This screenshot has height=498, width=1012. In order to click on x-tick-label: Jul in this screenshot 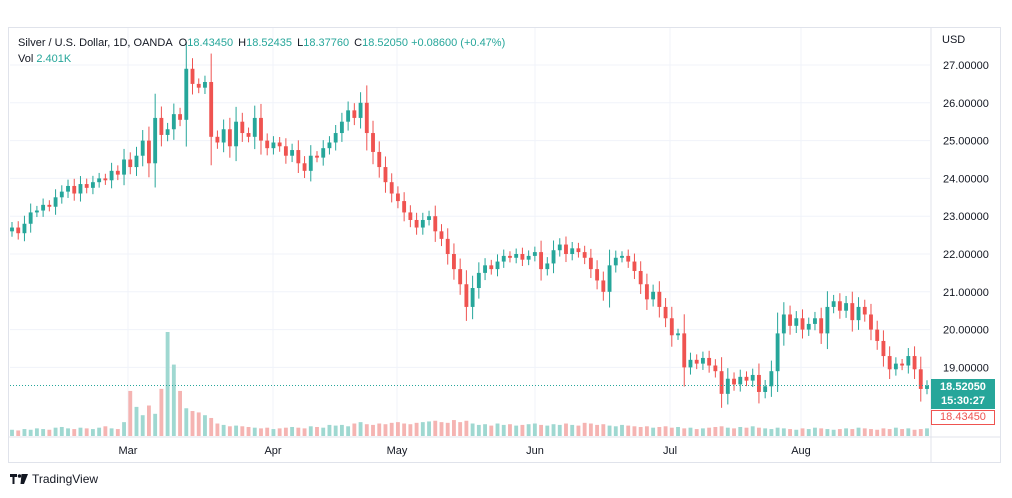, I will do `click(670, 451)`.